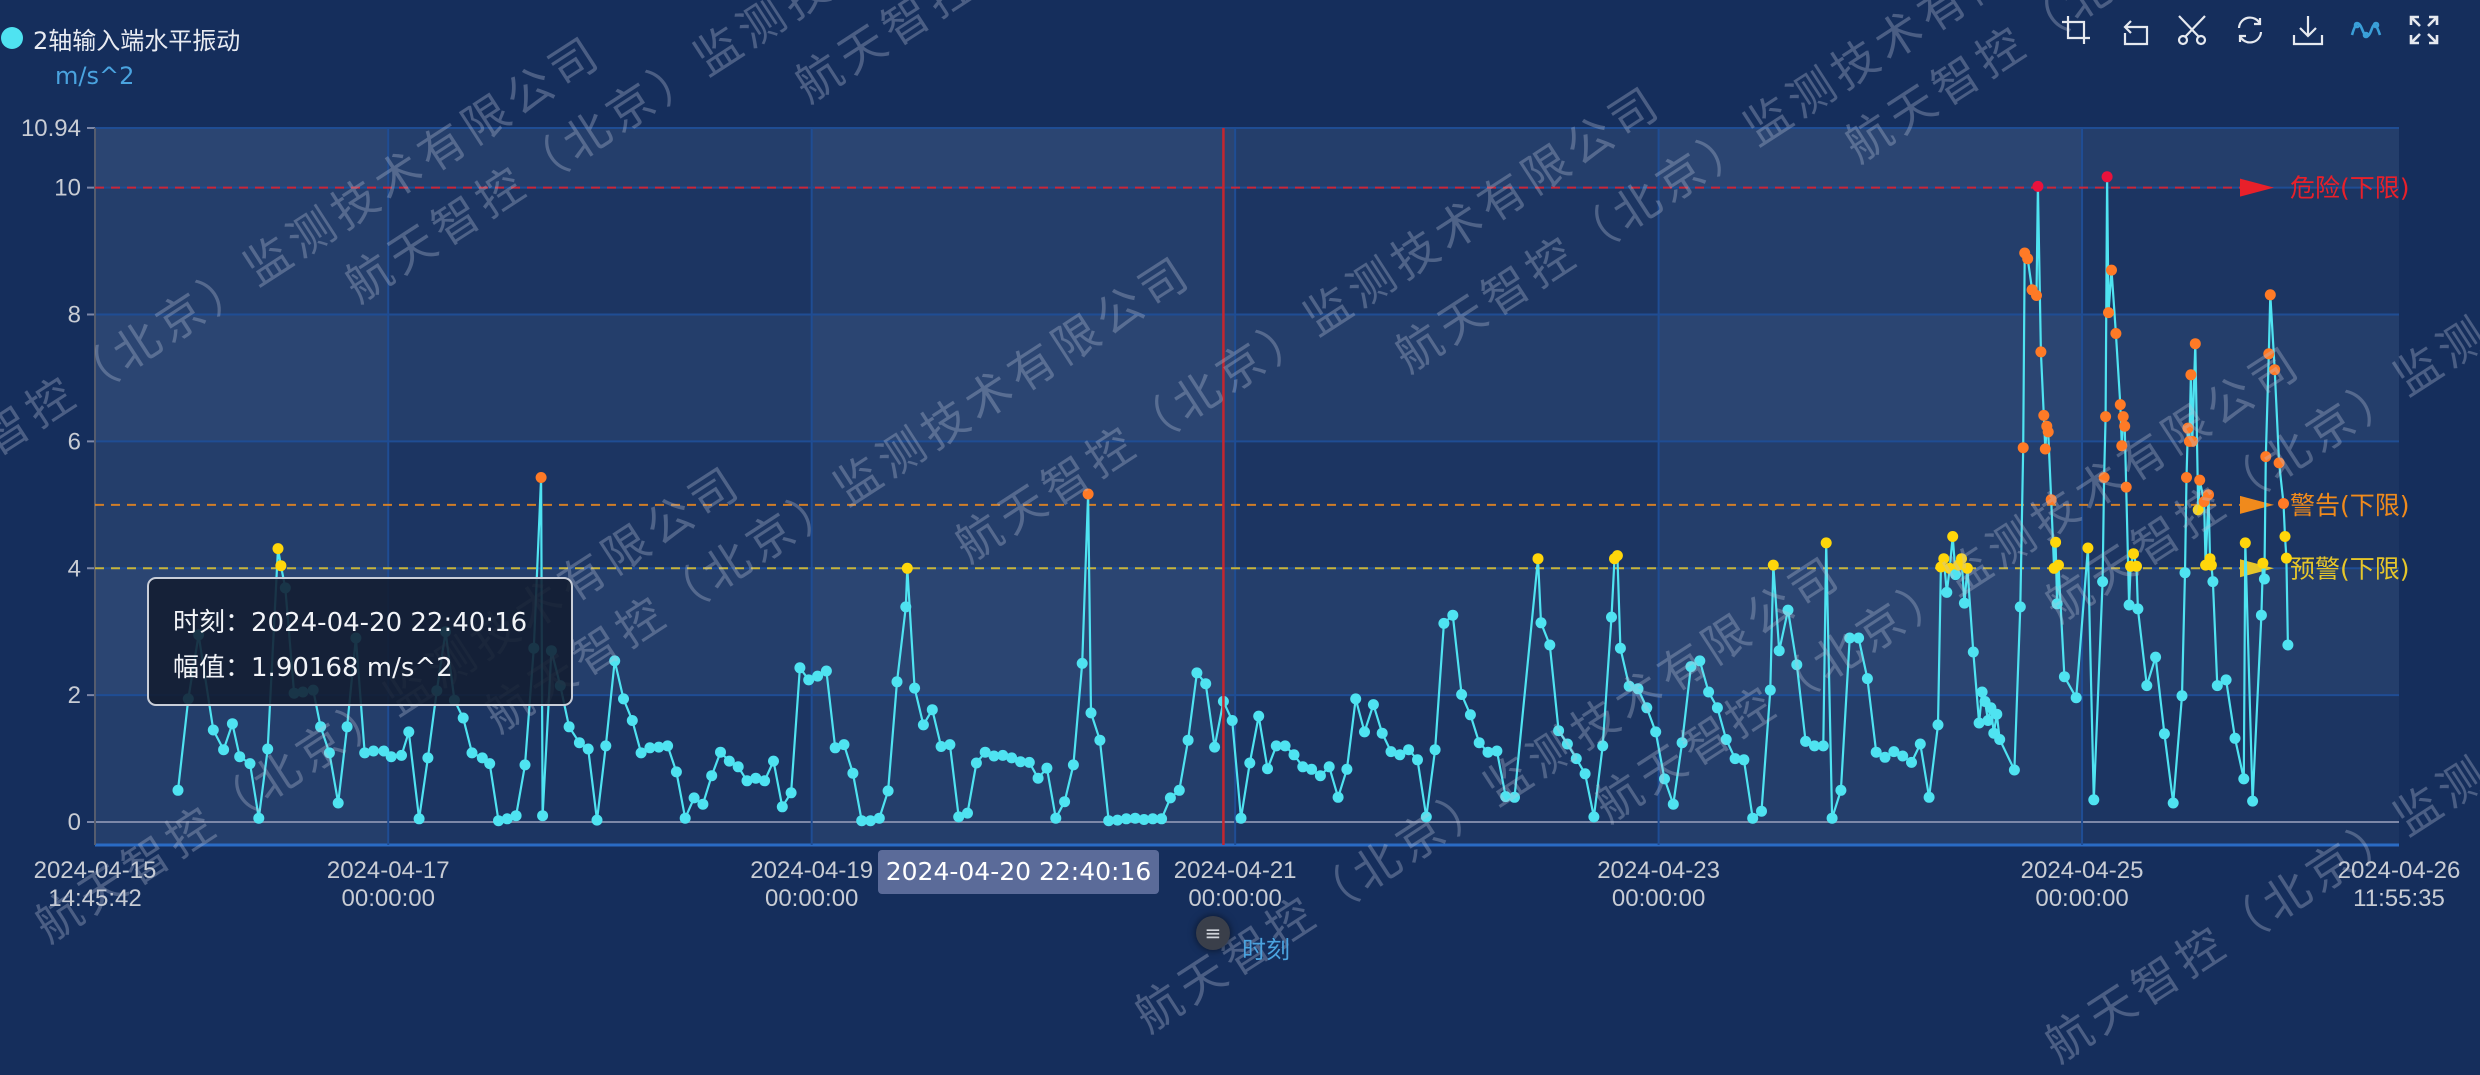 This screenshot has width=2480, height=1075. What do you see at coordinates (2250, 30) in the screenshot?
I see `refresh-button` at bounding box center [2250, 30].